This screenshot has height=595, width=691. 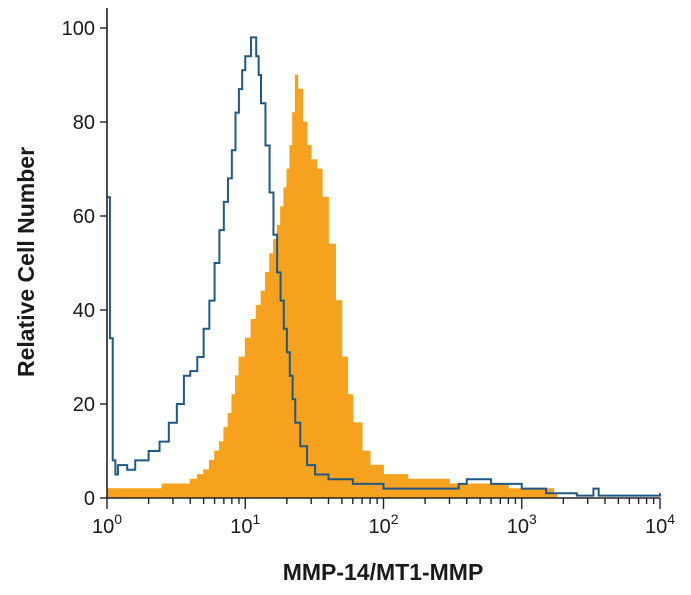 What do you see at coordinates (383, 524) in the screenshot?
I see `x-tick-label: 10²` at bounding box center [383, 524].